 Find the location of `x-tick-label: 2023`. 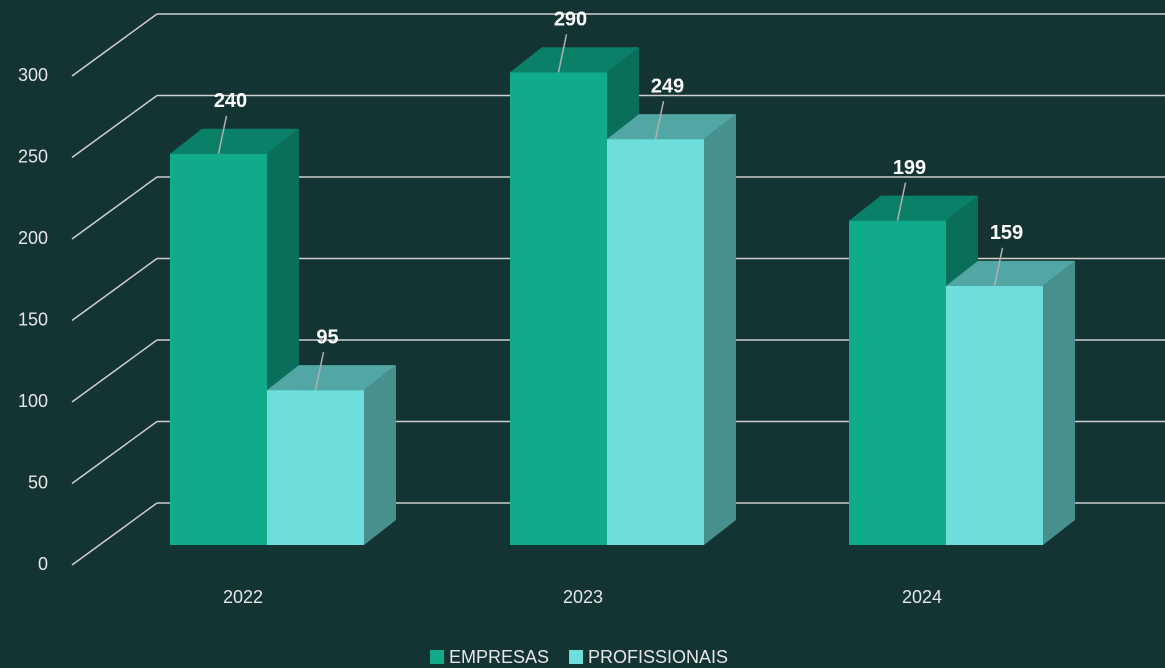

x-tick-label: 2023 is located at coordinates (583, 597).